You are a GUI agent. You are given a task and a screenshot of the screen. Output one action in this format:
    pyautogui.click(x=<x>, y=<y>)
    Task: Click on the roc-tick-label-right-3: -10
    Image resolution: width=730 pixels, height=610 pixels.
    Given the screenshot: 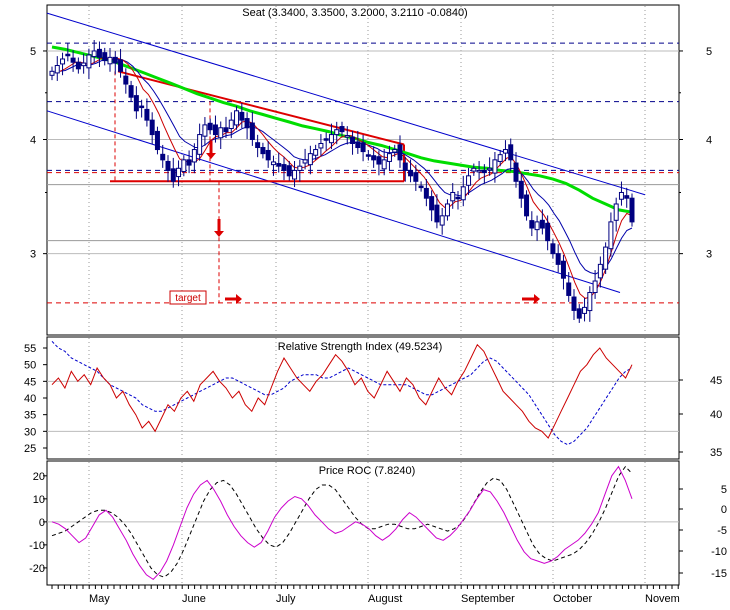 What is the action you would take?
    pyautogui.click(x=719, y=552)
    